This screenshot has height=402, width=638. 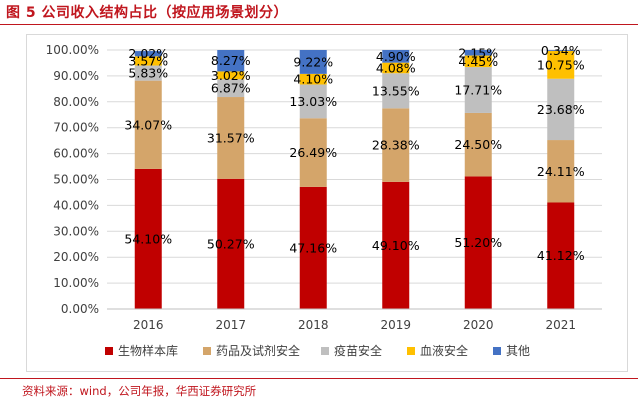 I want to click on data-label: 10.75%, so click(x=561, y=64).